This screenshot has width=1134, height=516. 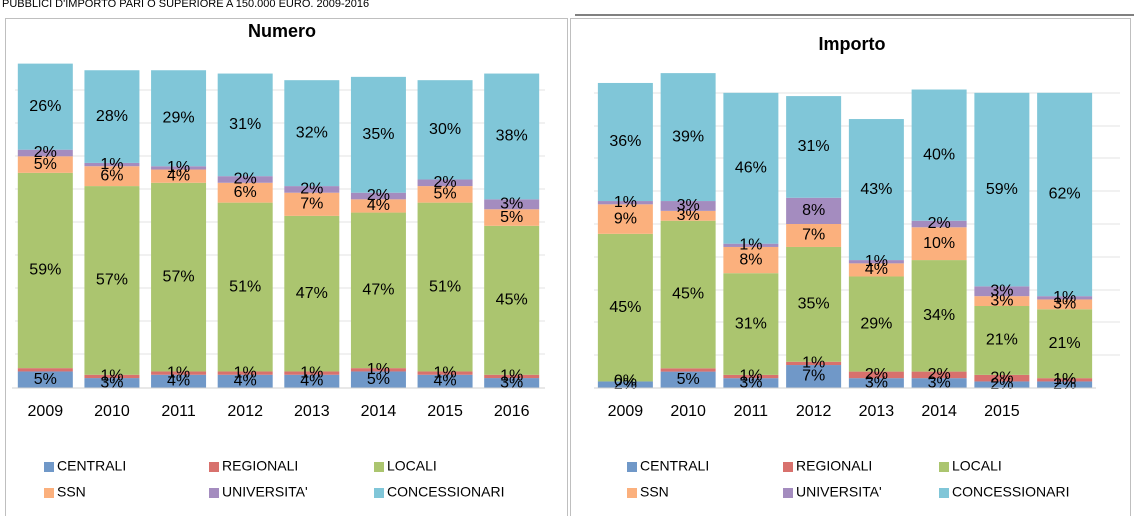 What do you see at coordinates (445, 411) in the screenshot?
I see `x-tick-label: 2015` at bounding box center [445, 411].